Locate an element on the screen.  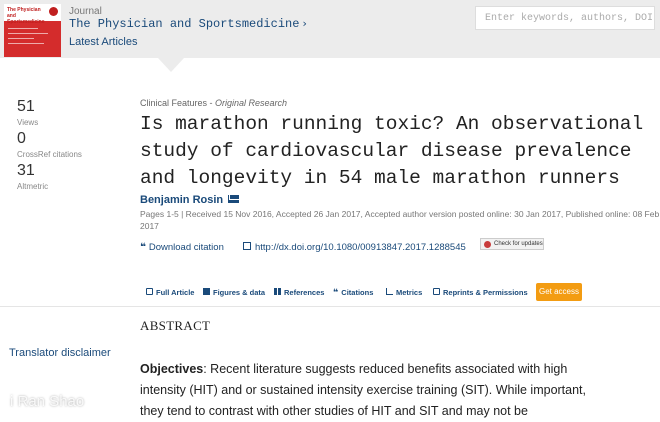
tab-metrics-label: Metrics is located at coordinates (409, 292).